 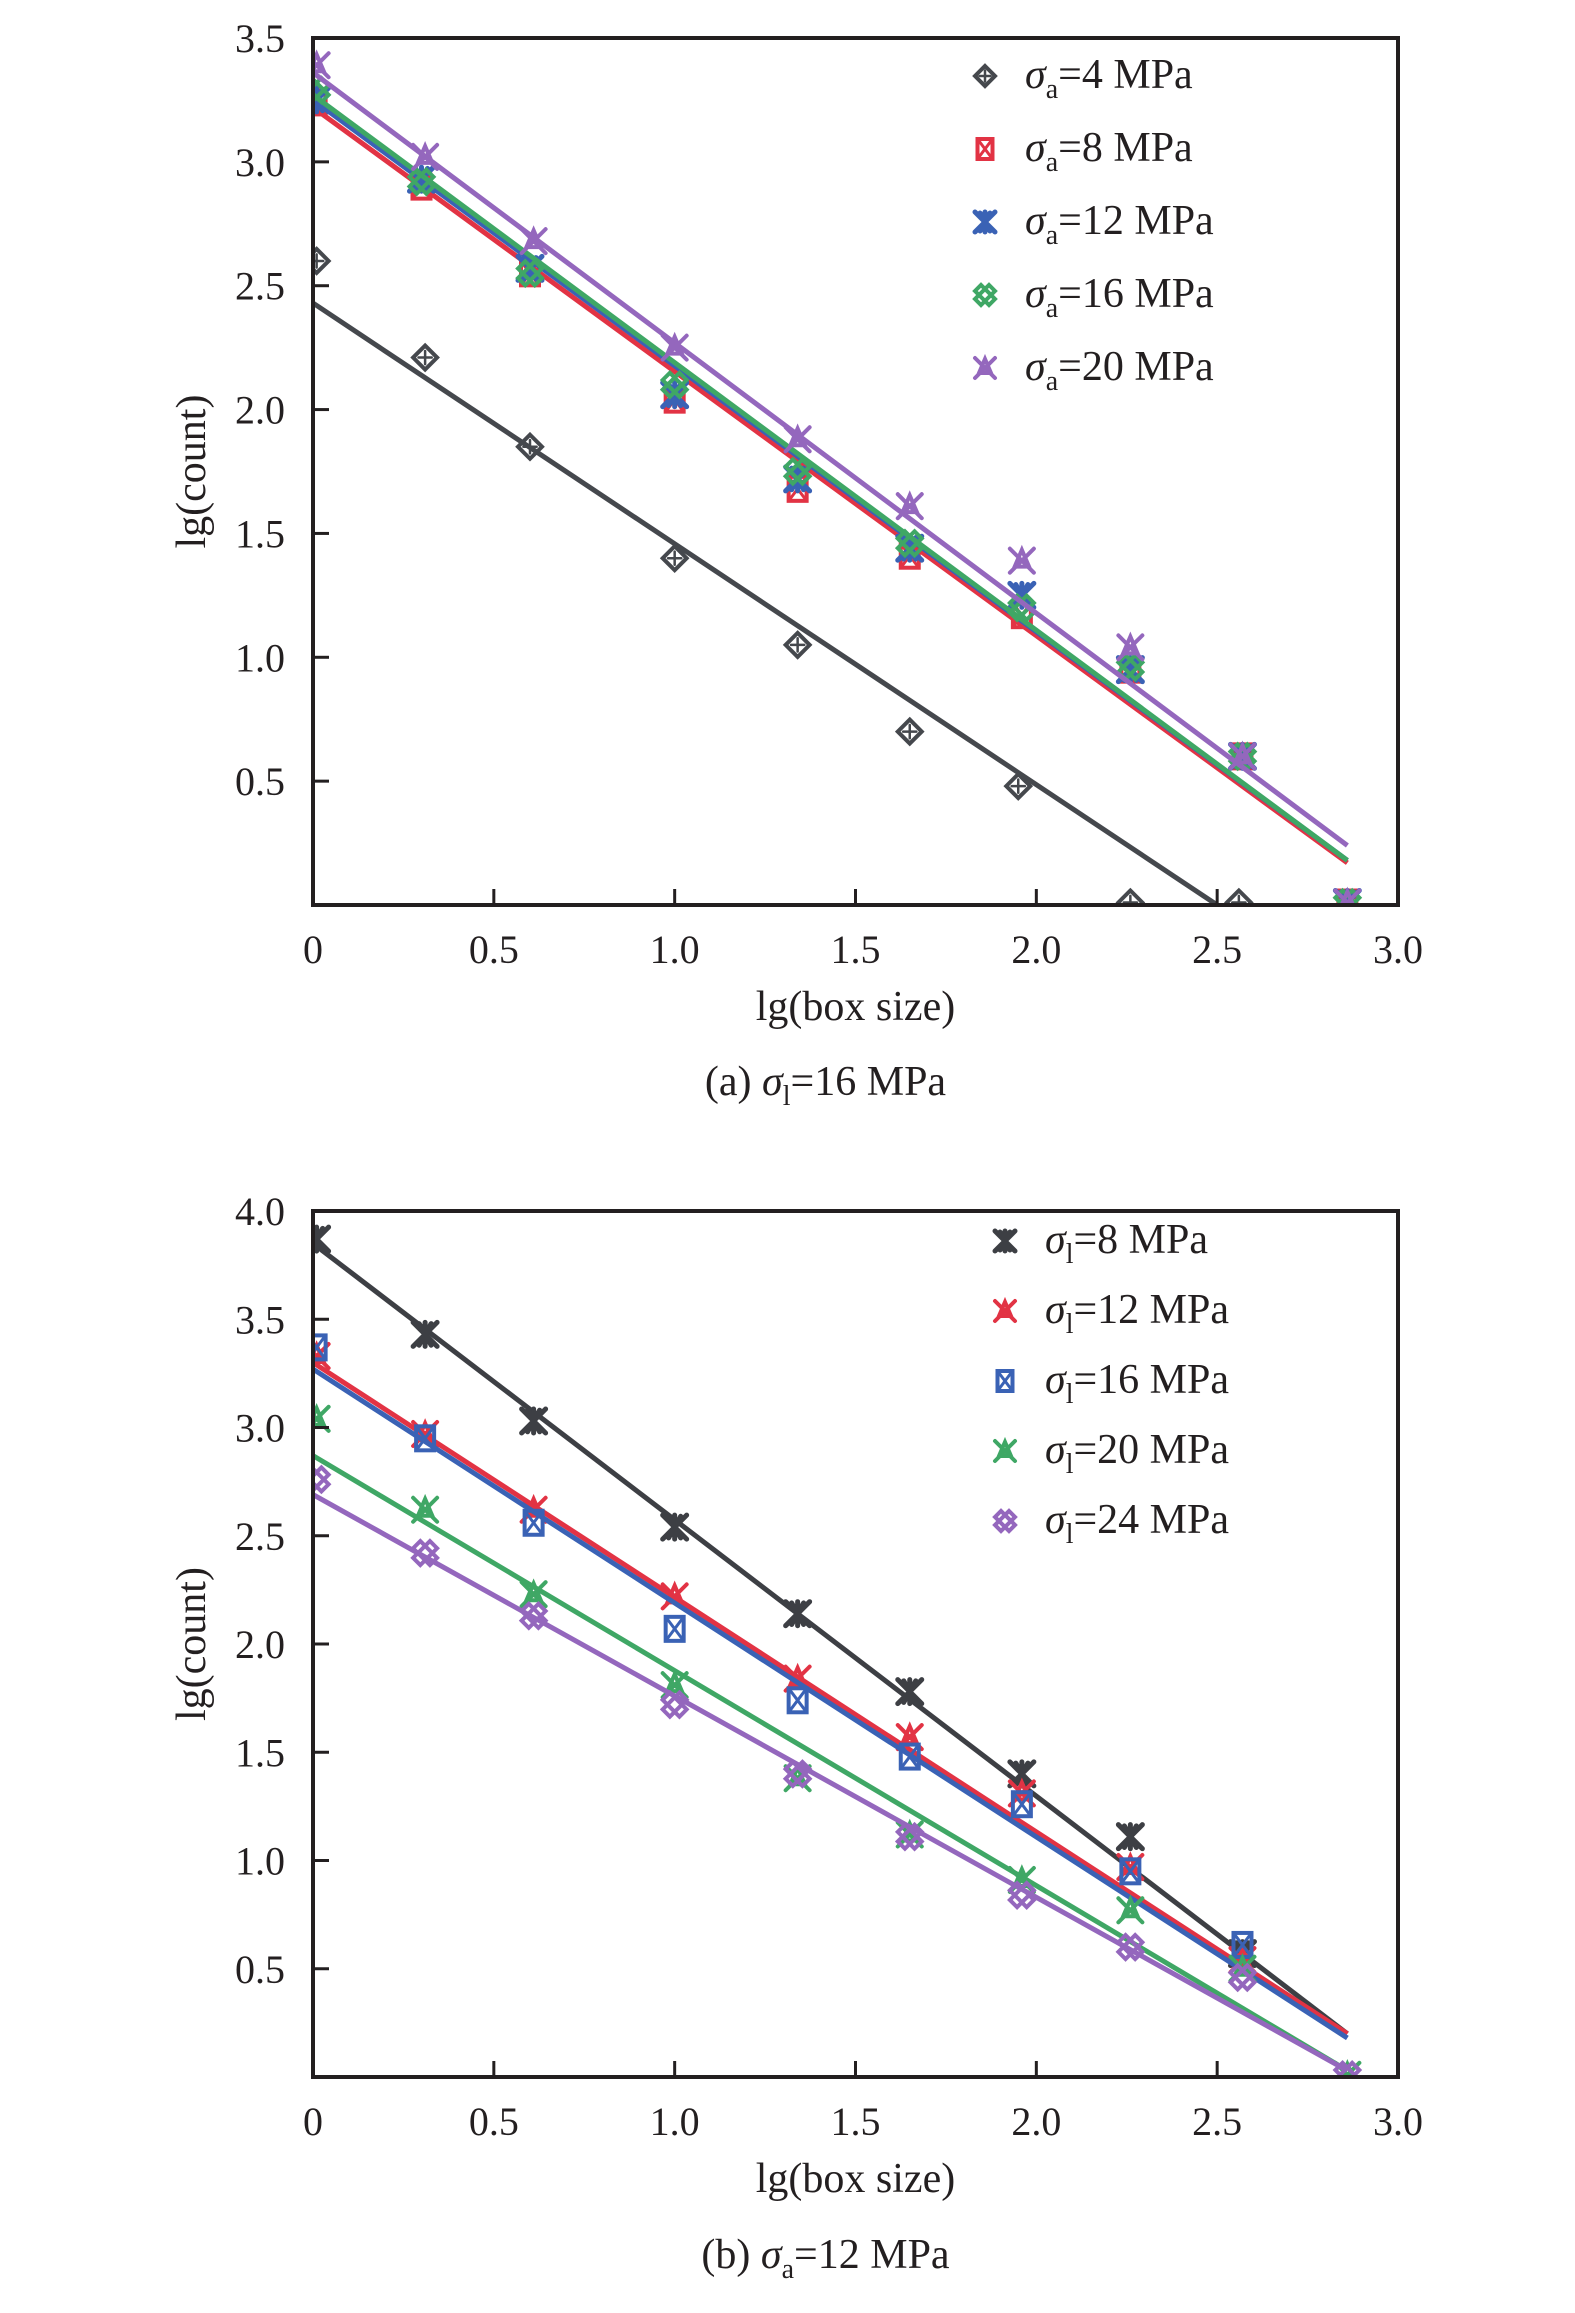 What do you see at coordinates (260, 38) in the screenshot?
I see `y-tick-label: 3.5` at bounding box center [260, 38].